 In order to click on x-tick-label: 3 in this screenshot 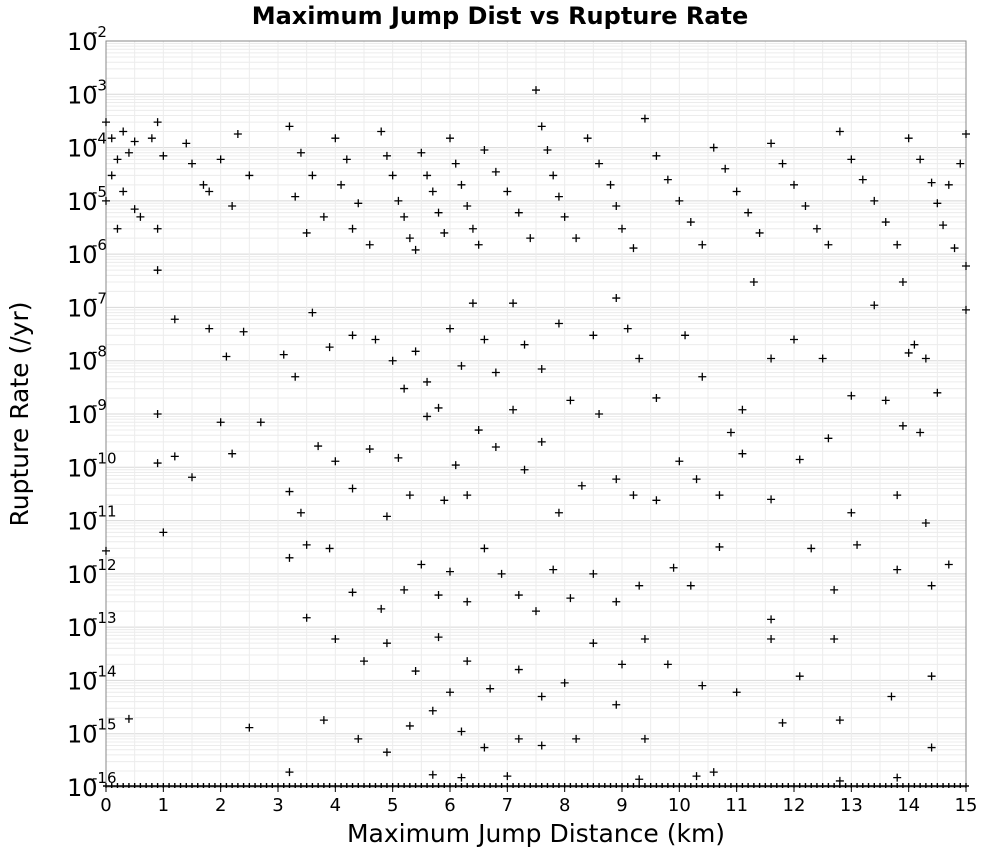, I will do `click(277, 805)`.